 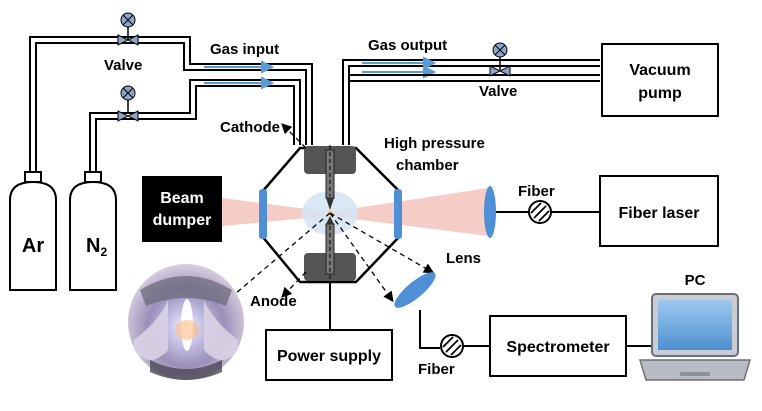 What do you see at coordinates (182, 220) in the screenshot?
I see `beam-dumper-label-2: dumper` at bounding box center [182, 220].